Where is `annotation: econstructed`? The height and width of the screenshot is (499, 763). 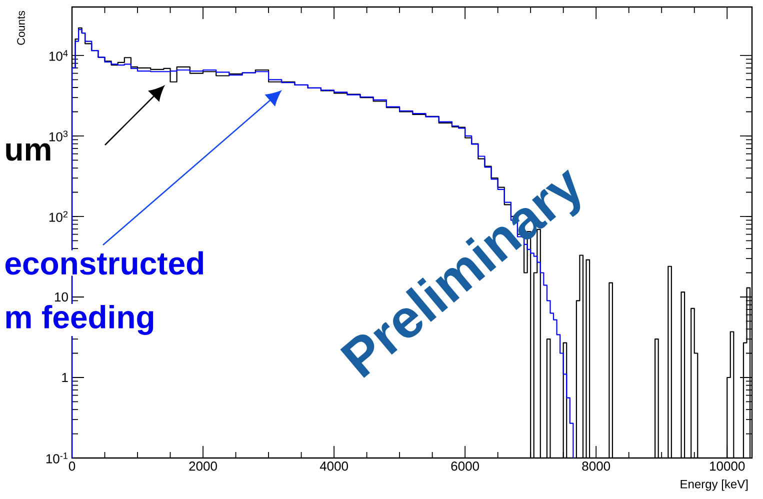 annotation: econstructed is located at coordinates (104, 263).